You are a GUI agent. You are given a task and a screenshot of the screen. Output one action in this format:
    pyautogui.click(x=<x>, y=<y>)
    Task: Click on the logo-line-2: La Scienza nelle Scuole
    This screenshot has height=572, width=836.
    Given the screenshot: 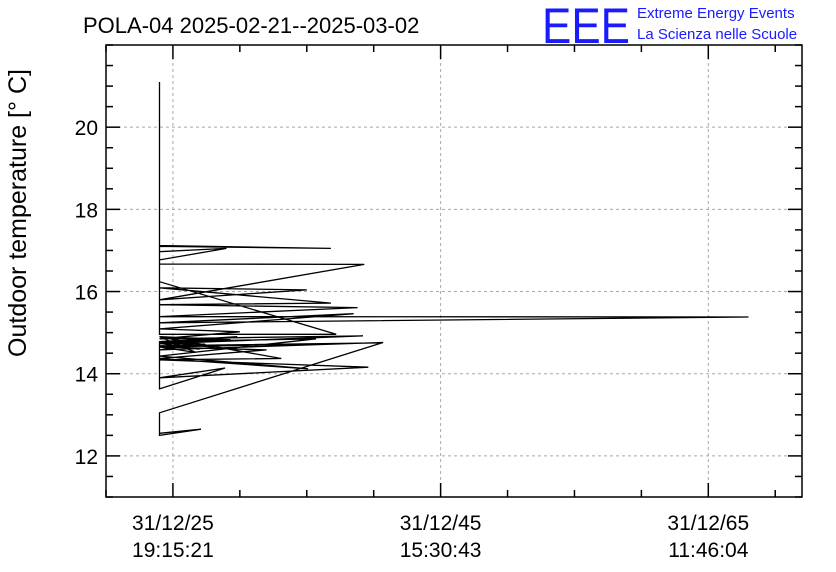 What is the action you would take?
    pyautogui.click(x=717, y=34)
    